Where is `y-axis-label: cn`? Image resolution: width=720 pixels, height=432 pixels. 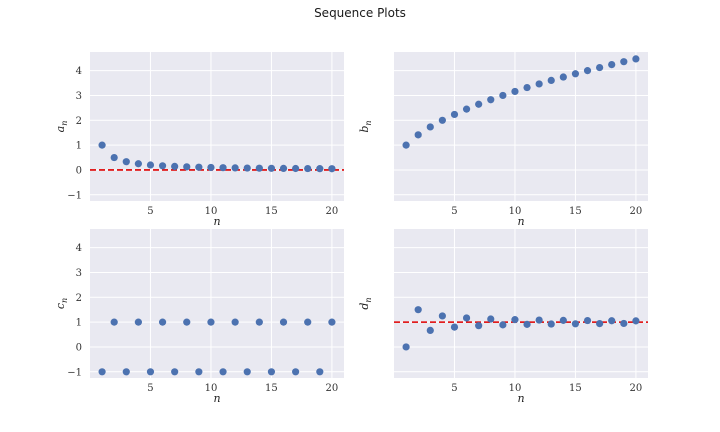
y-axis-label: cn is located at coordinates (61, 303).